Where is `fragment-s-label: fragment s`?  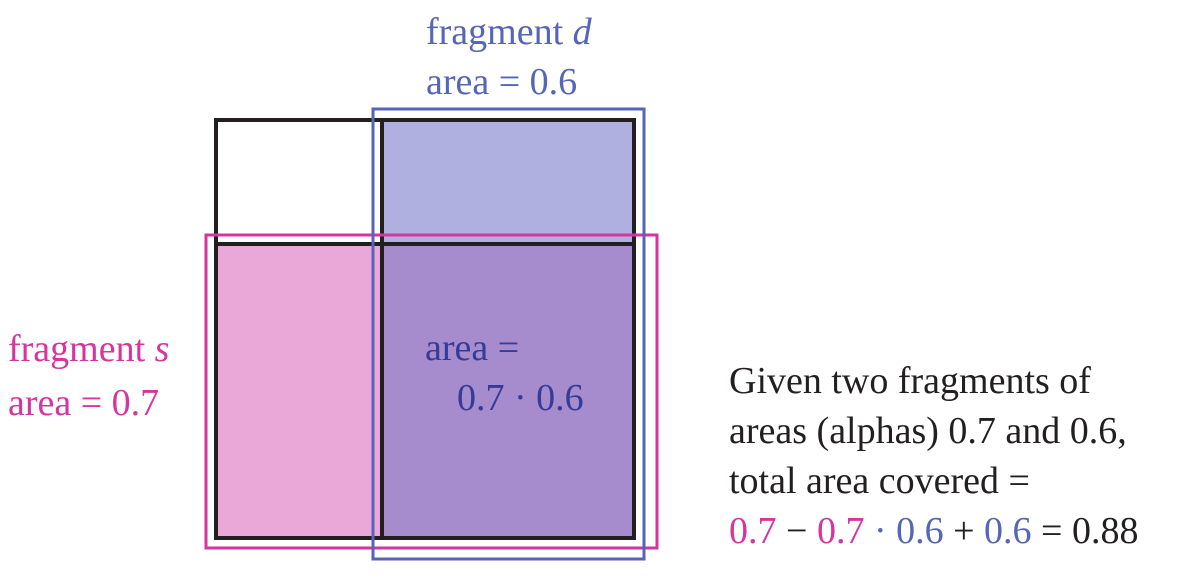
fragment-s-label: fragment s is located at coordinates (88, 349).